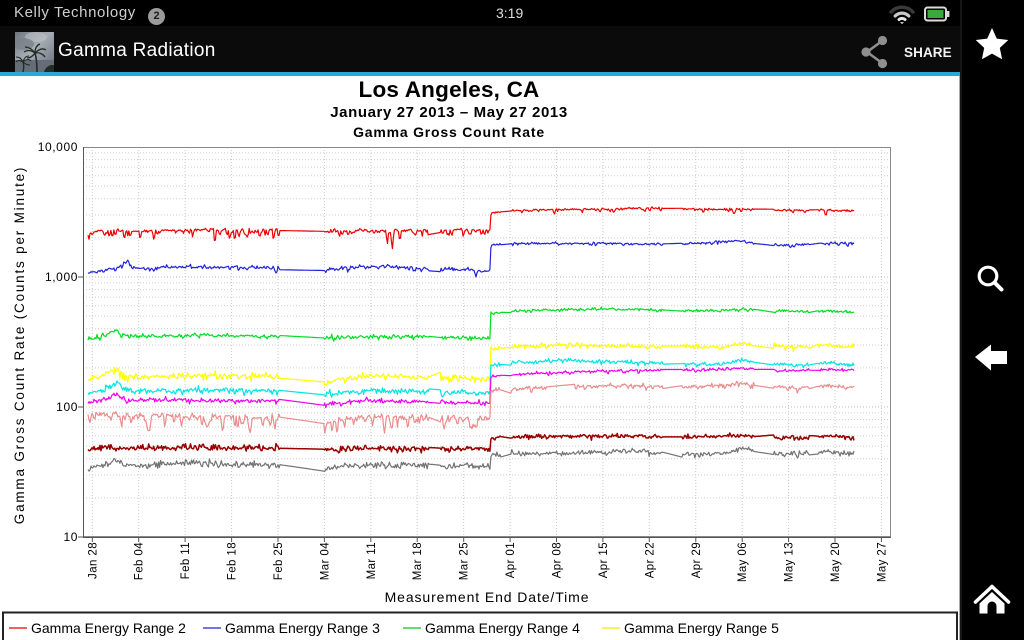 This screenshot has width=1024, height=640. I want to click on svg-text: Gamma Energy Range 5, so click(701, 628).